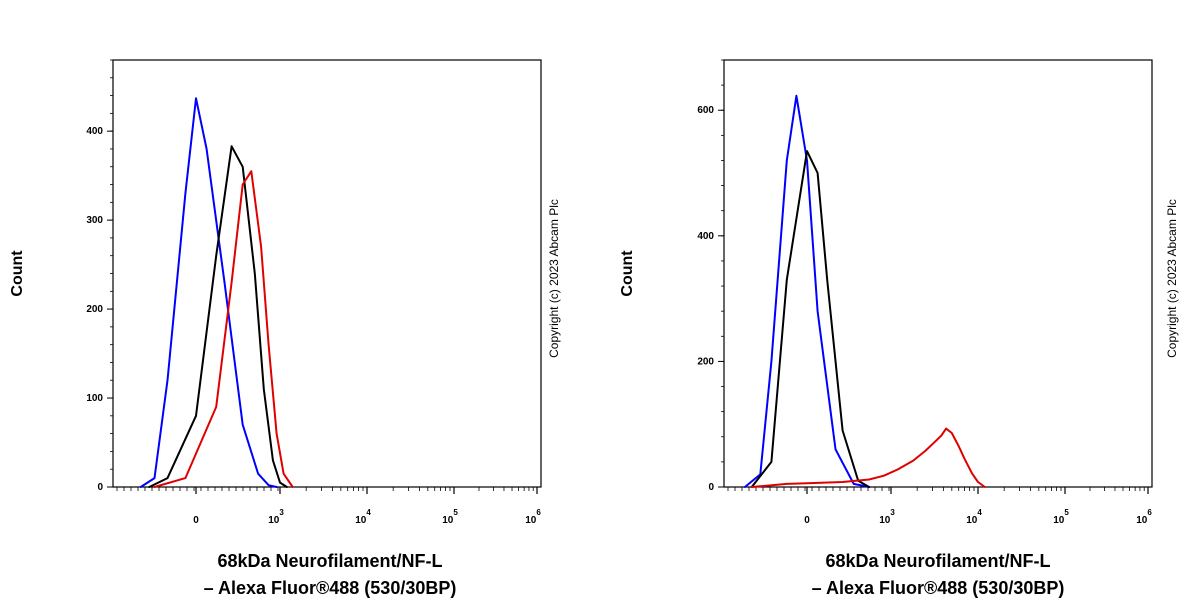  What do you see at coordinates (94, 398) in the screenshot?
I see `y-tick-label: 100` at bounding box center [94, 398].